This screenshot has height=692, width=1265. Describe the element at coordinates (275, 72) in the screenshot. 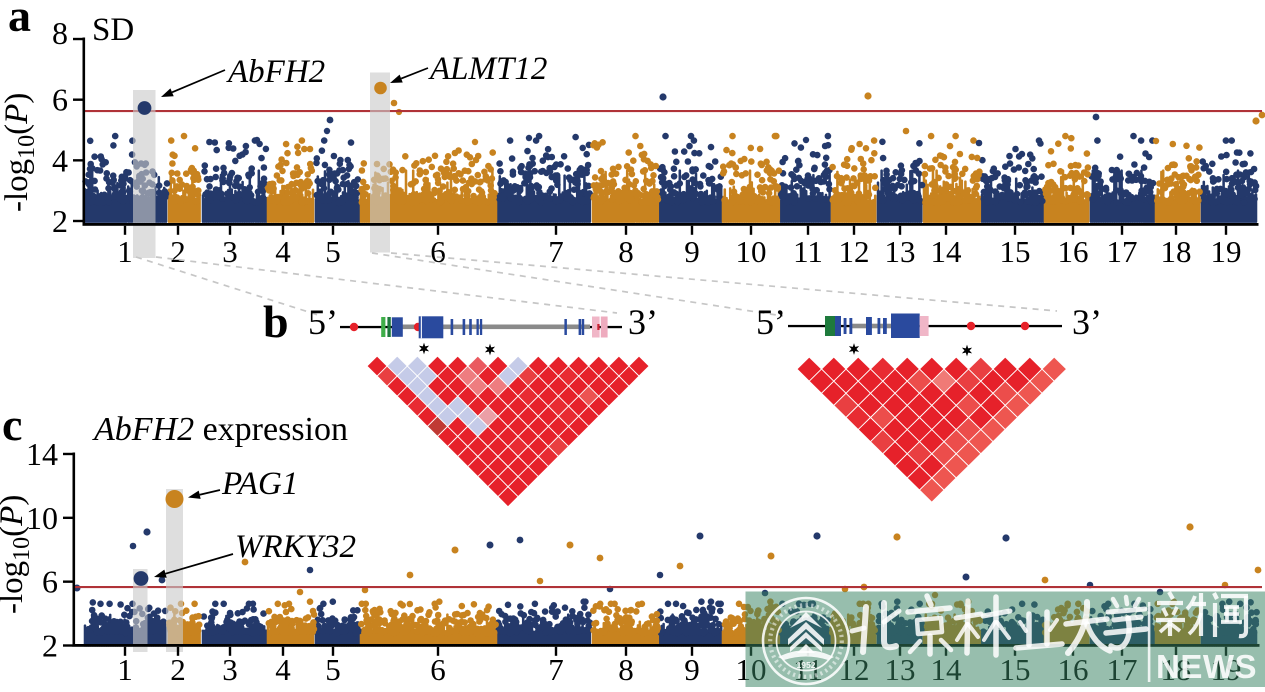

I see `svg-text: AbFH2` at that location.